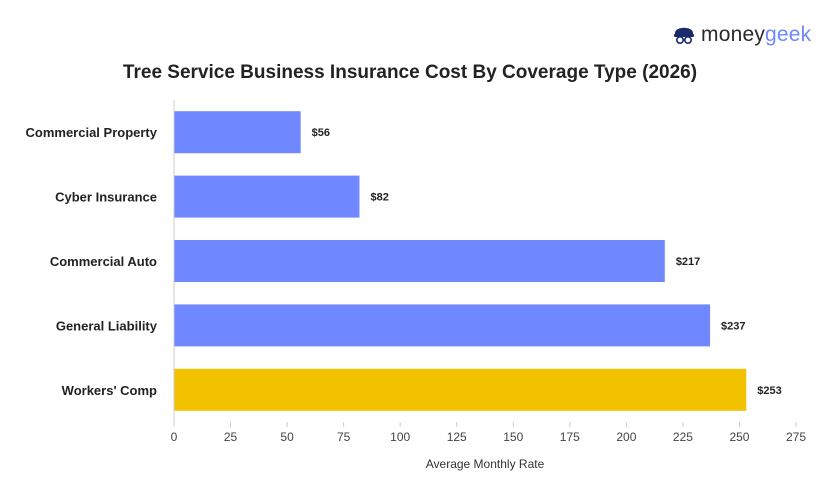  What do you see at coordinates (103, 261) in the screenshot?
I see `category-label-2: Commercial Auto` at bounding box center [103, 261].